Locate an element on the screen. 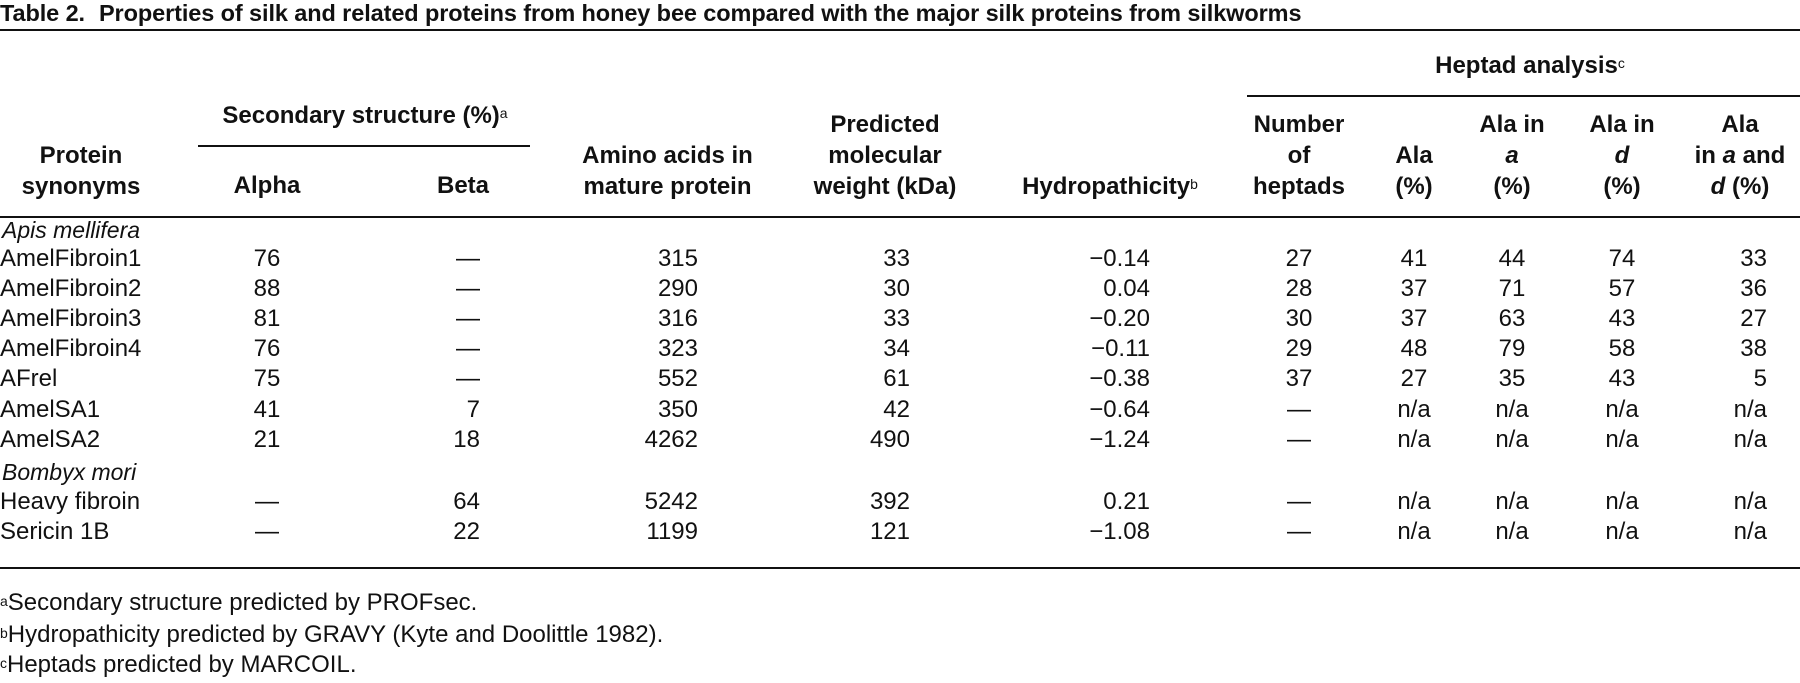 The image size is (1800, 683). cell-alpha: 75 is located at coordinates (267, 378).